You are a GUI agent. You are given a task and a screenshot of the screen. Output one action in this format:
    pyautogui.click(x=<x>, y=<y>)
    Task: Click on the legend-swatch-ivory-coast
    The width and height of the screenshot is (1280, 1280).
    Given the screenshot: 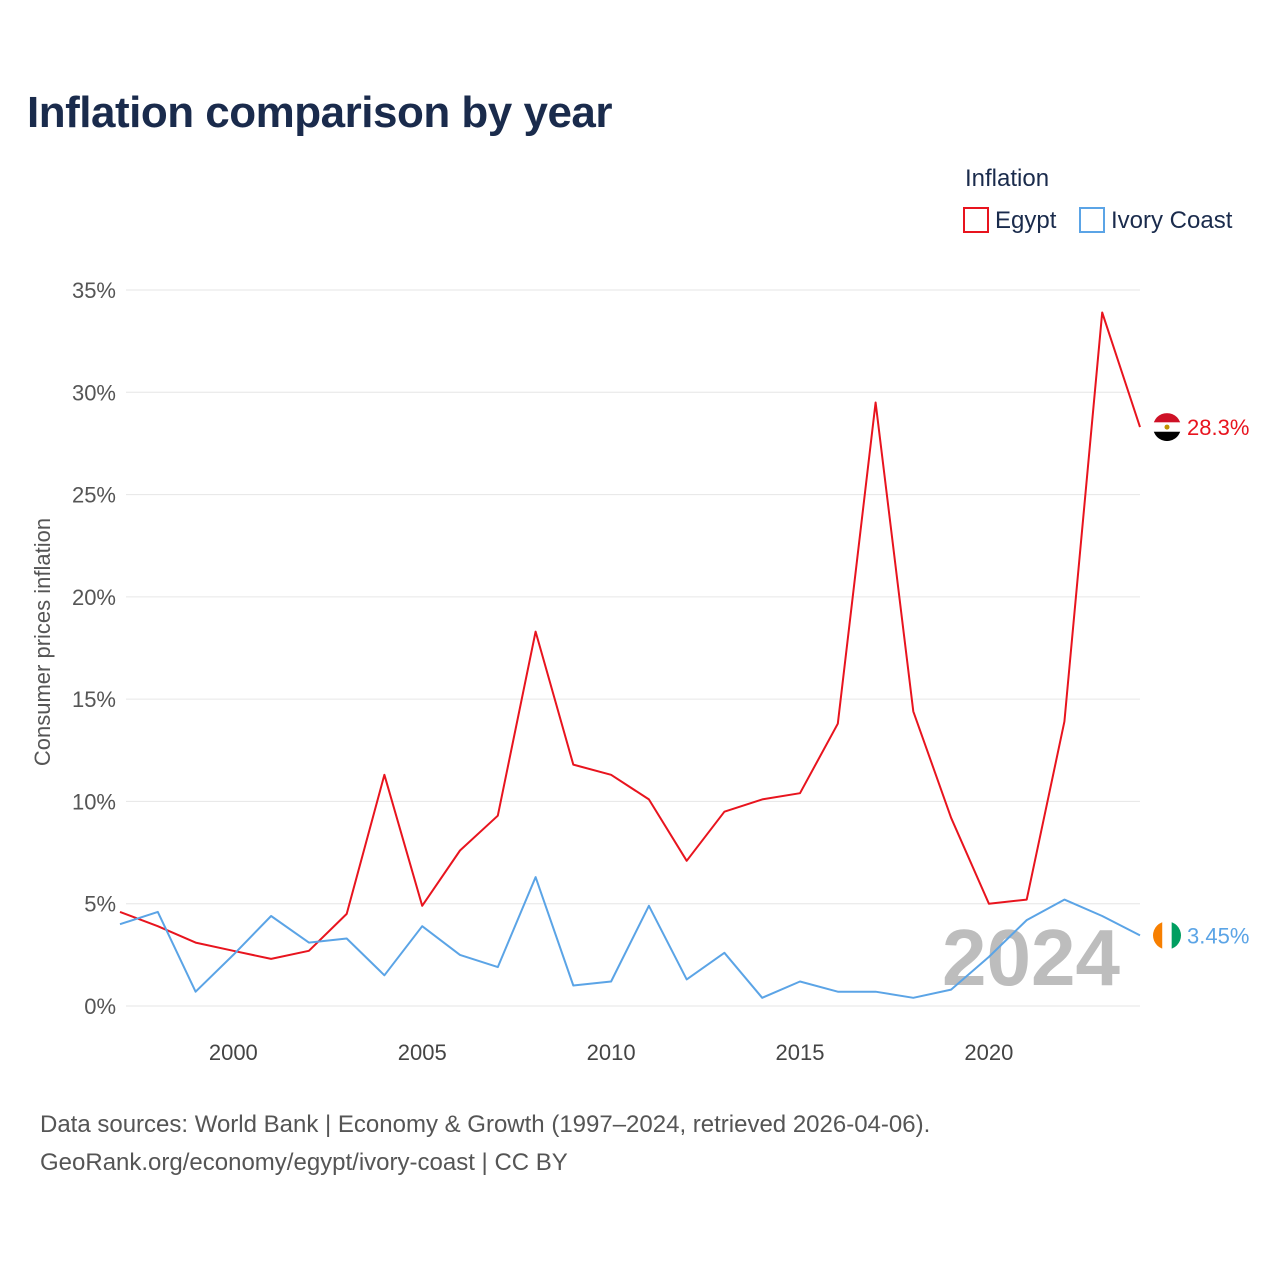 What is the action you would take?
    pyautogui.click(x=1092, y=220)
    